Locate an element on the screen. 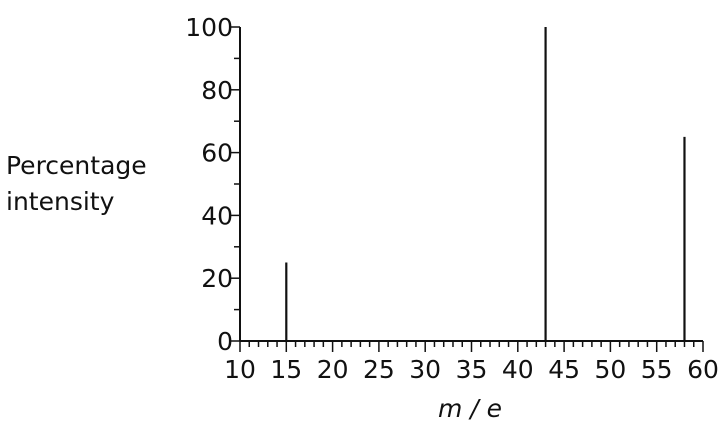 The image size is (720, 423). y-tick-label: 80 is located at coordinates (217, 90).